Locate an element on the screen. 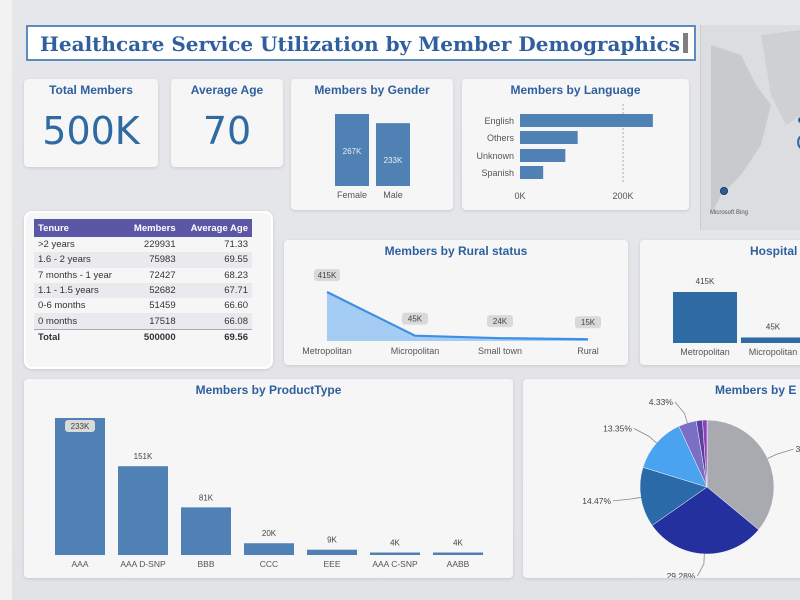 Image resolution: width=800 pixels, height=600 pixels. kpi-total-members-label: Total Members is located at coordinates (91, 90).